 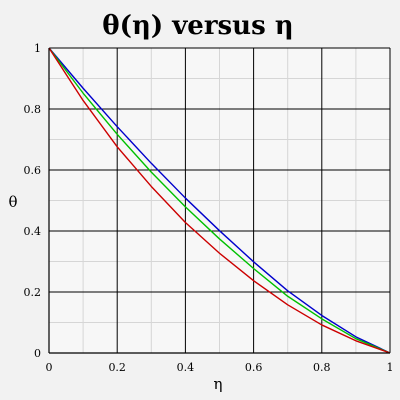 What do you see at coordinates (33, 292) in the screenshot?
I see `y-tick-label: 0.2` at bounding box center [33, 292].